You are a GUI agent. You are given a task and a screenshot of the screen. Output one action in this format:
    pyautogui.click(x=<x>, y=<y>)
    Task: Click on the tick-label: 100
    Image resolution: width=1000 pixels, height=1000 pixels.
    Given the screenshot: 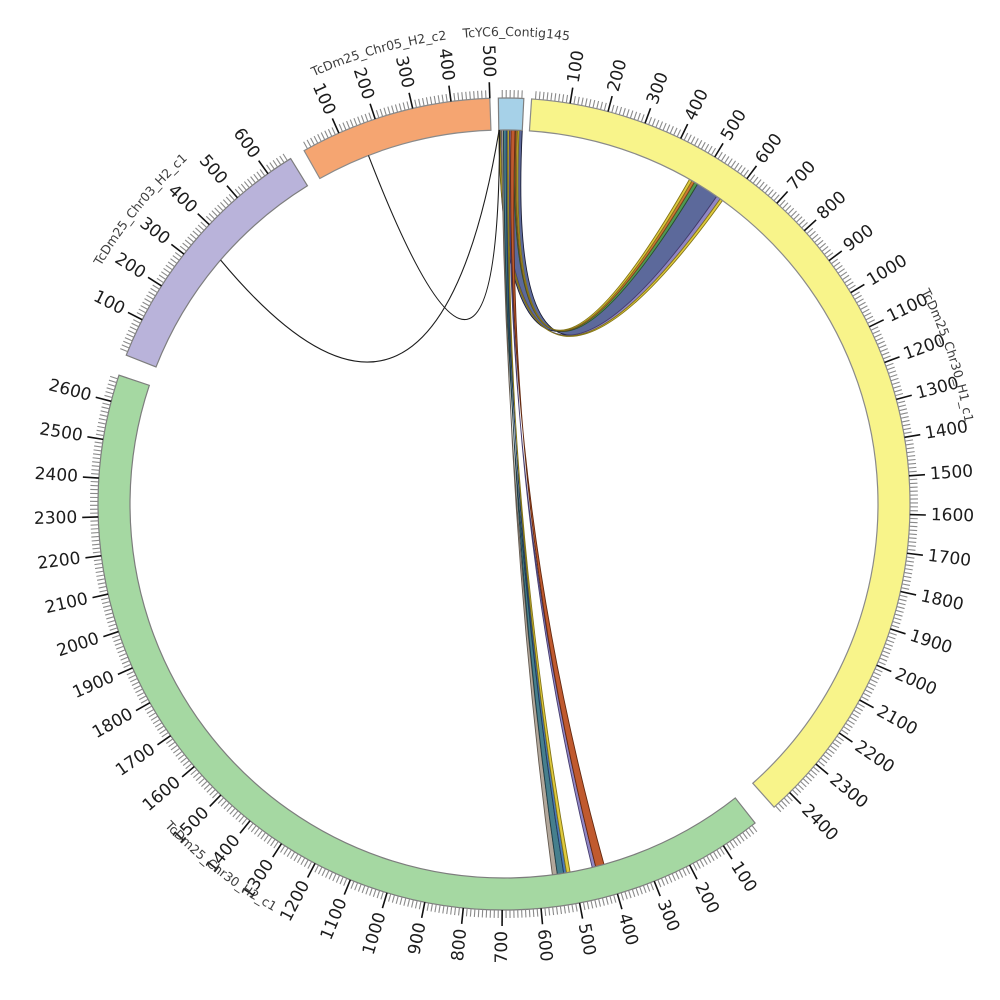 What is the action you would take?
    pyautogui.click(x=576, y=66)
    